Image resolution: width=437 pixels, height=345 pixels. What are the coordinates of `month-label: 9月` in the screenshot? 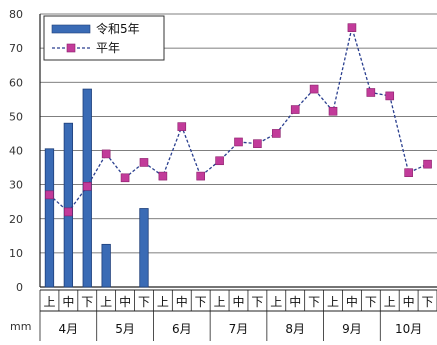 It's located at (352, 329).